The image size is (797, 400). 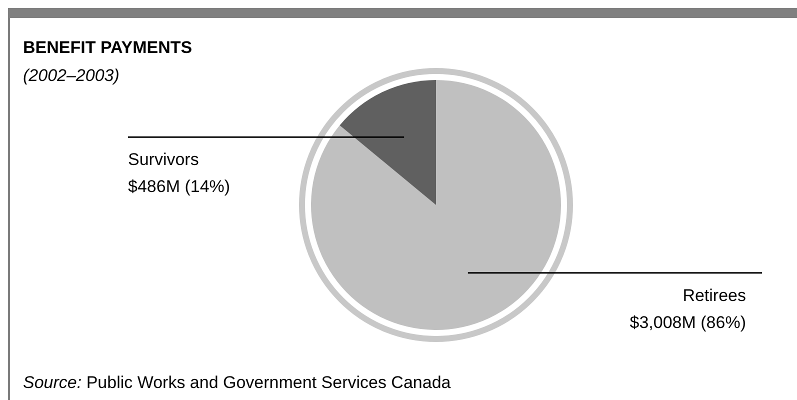 What do you see at coordinates (688, 322) in the screenshot?
I see `data-label: $3,008M (86%)` at bounding box center [688, 322].